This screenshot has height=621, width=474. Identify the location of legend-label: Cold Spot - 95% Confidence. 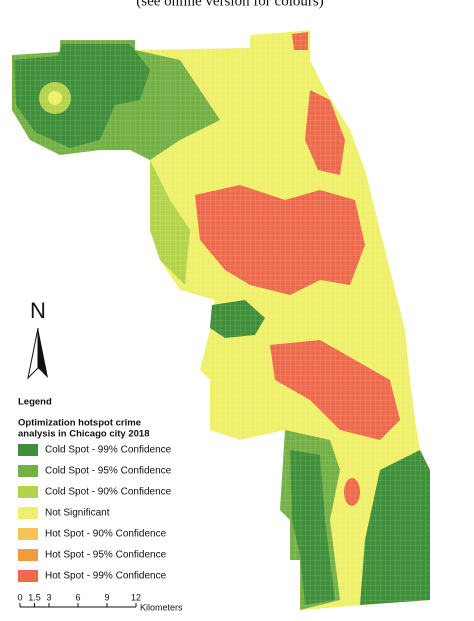
(108, 471).